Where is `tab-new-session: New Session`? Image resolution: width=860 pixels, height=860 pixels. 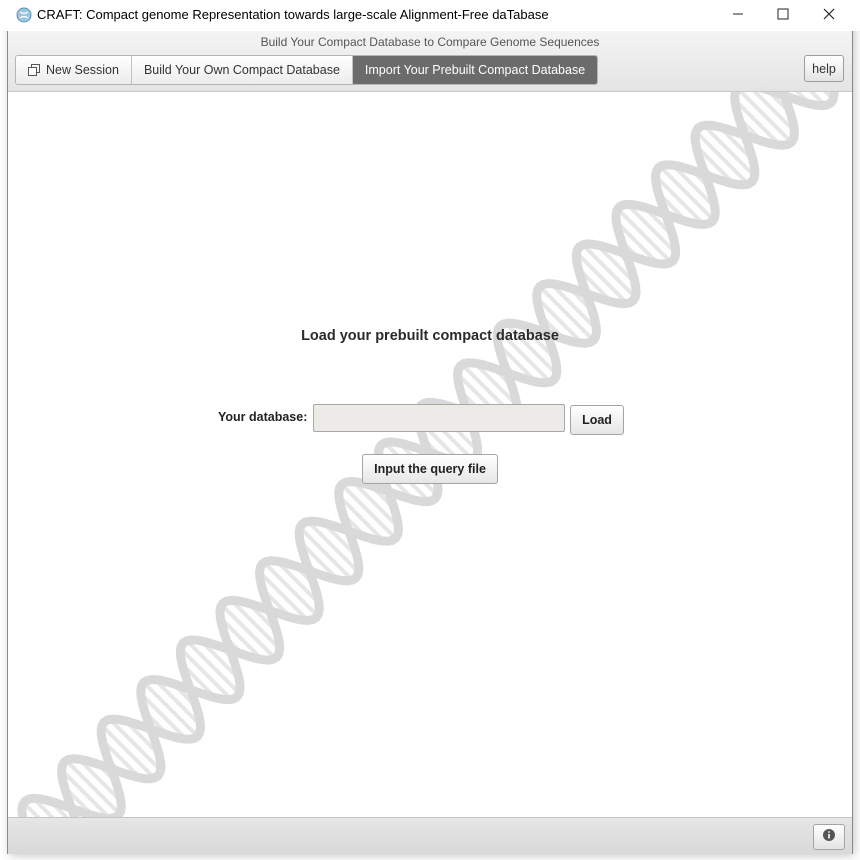
tab-new-session: New Session is located at coordinates (74, 70).